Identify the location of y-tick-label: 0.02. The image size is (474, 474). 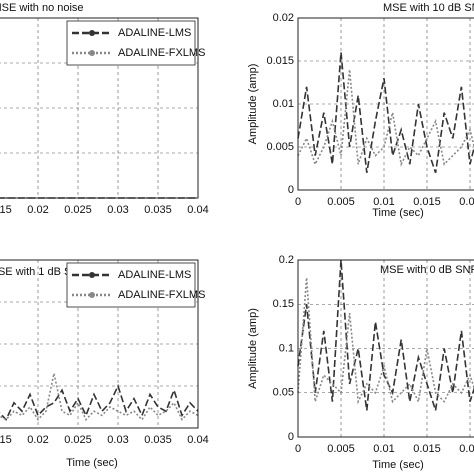
(283, 18).